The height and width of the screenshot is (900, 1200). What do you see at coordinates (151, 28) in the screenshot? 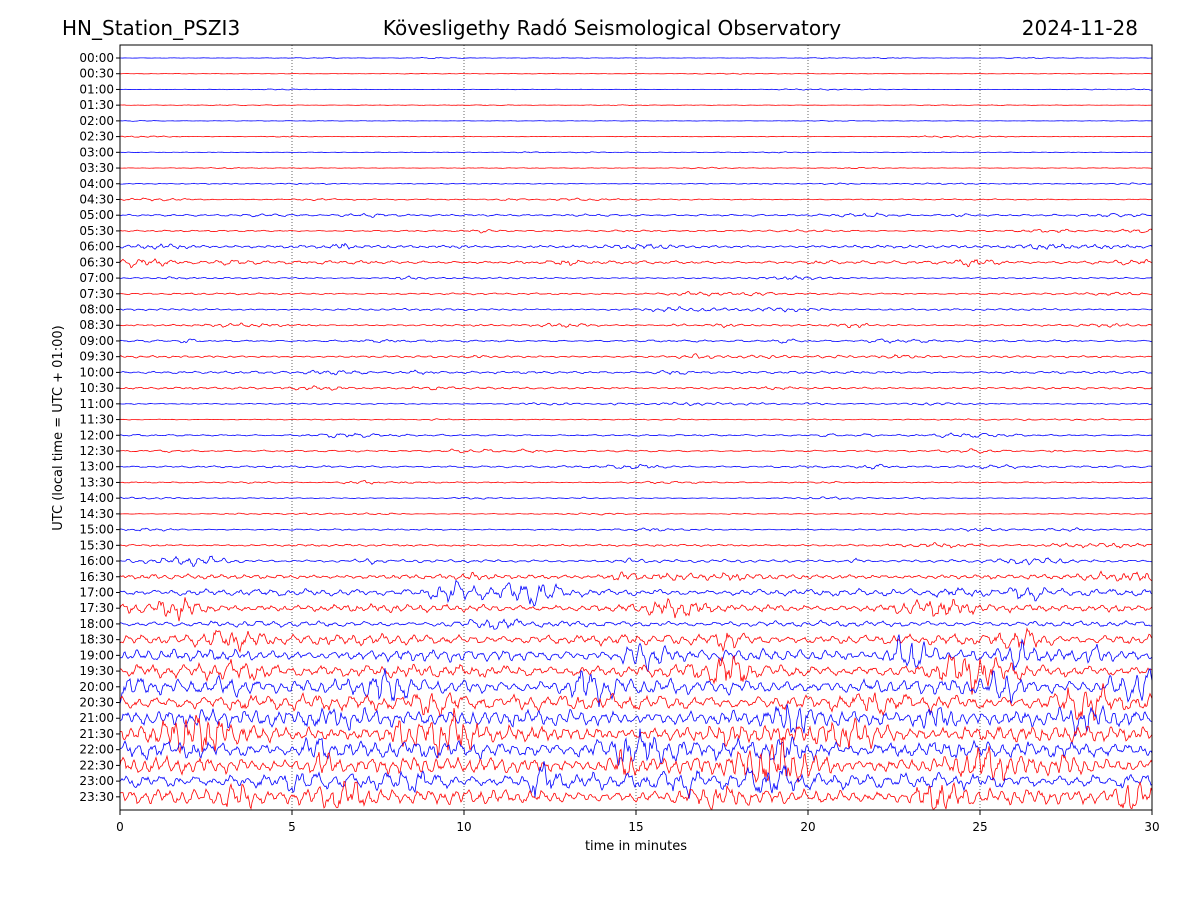
I see `station-name: HN_Station_PSZI3` at bounding box center [151, 28].